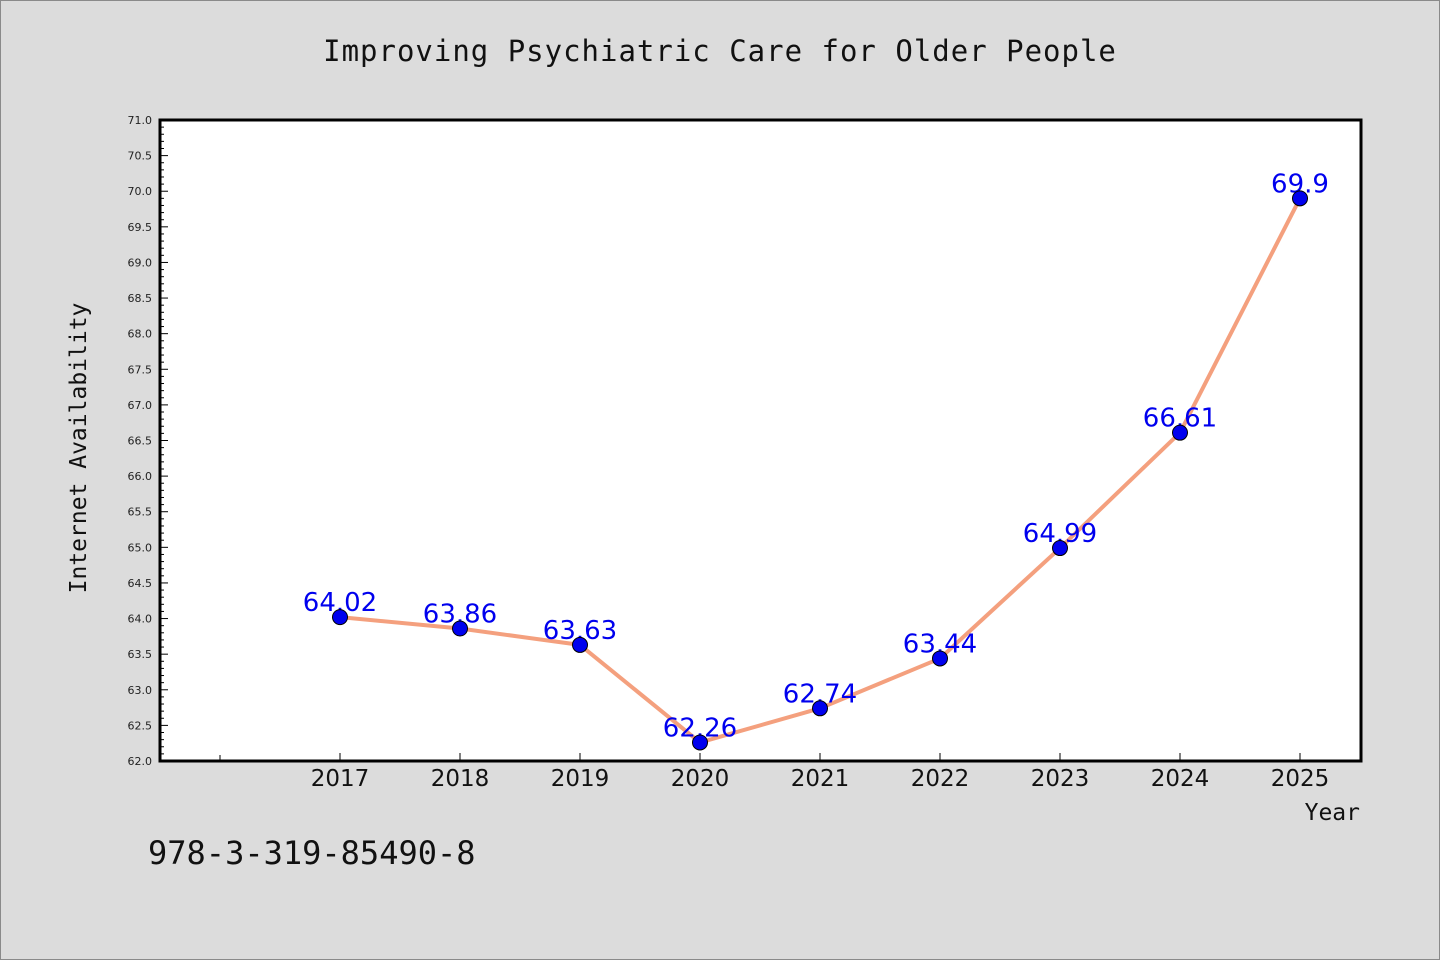 The image size is (1440, 960). Describe the element at coordinates (140, 369) in the screenshot. I see `y-tick-label: 67.5` at that location.